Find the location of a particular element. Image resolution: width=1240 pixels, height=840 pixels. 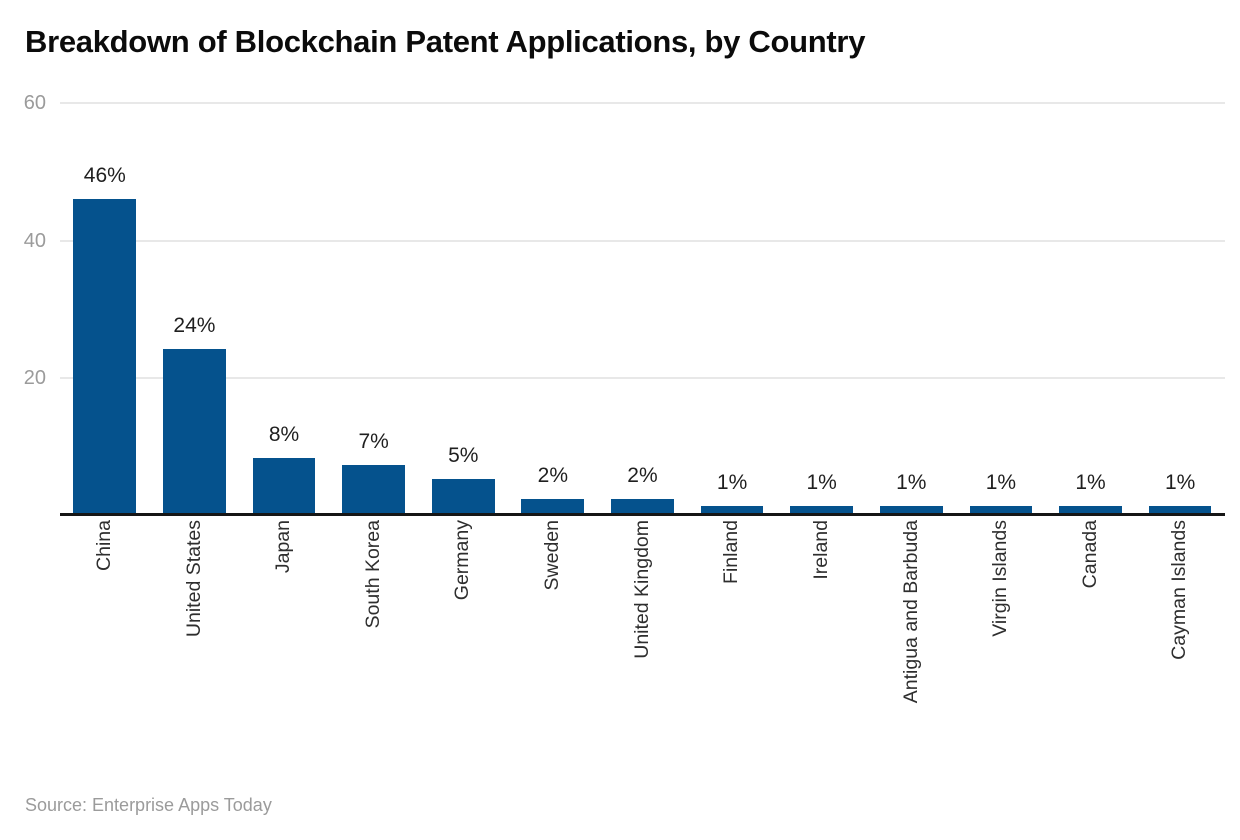

bar-column: 24% is located at coordinates (195, 308).